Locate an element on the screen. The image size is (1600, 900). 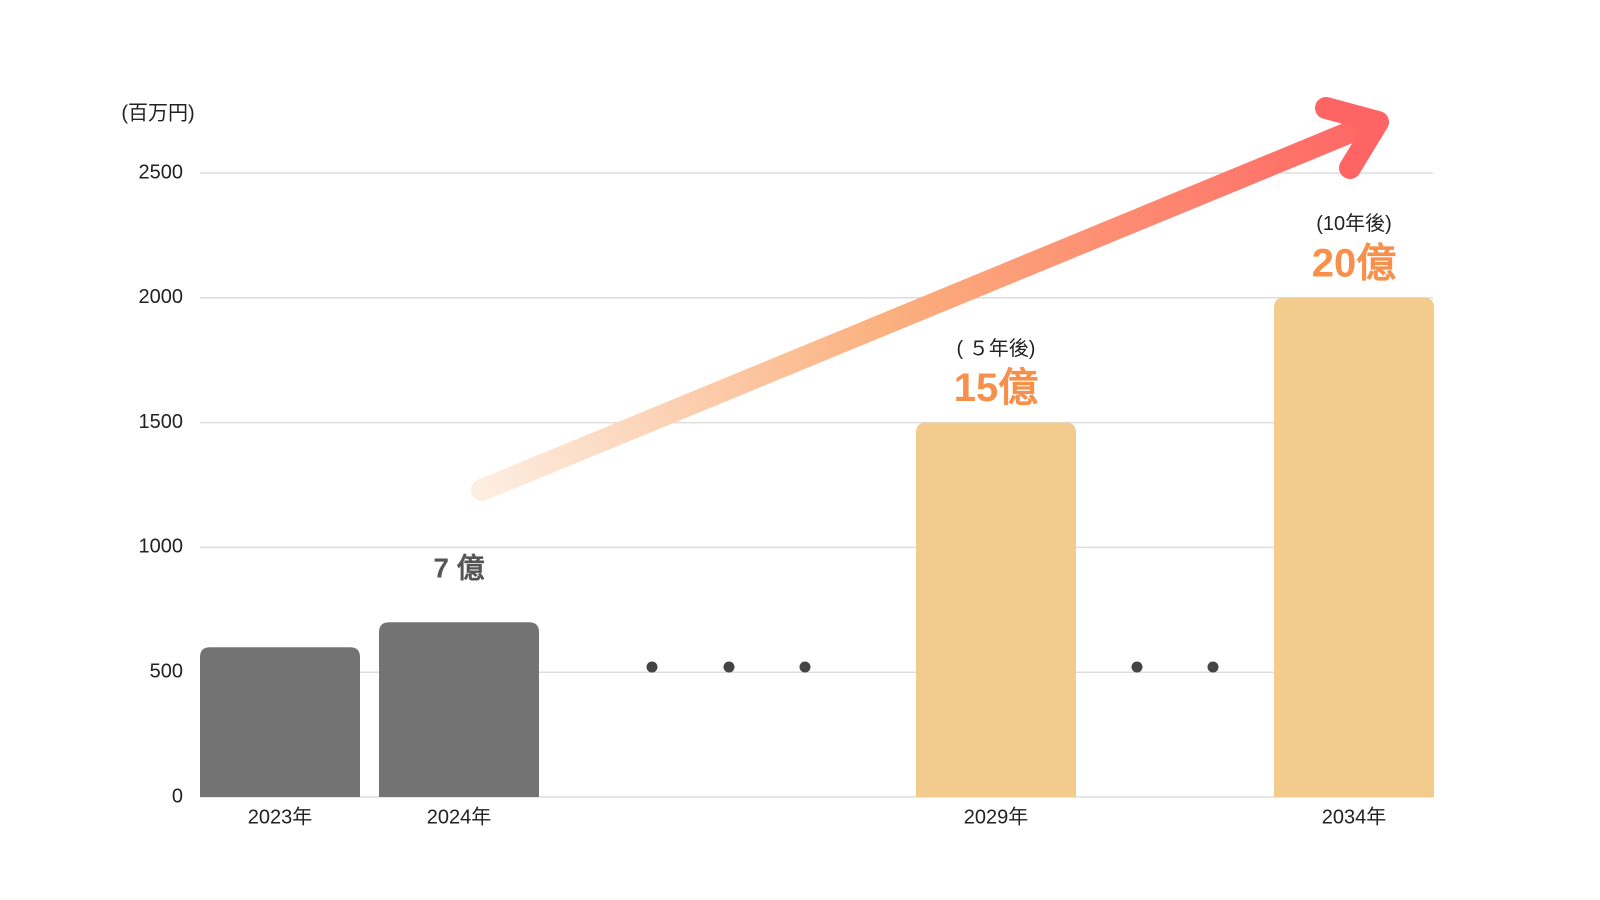
y-tick-label: 2500 is located at coordinates (161, 172).